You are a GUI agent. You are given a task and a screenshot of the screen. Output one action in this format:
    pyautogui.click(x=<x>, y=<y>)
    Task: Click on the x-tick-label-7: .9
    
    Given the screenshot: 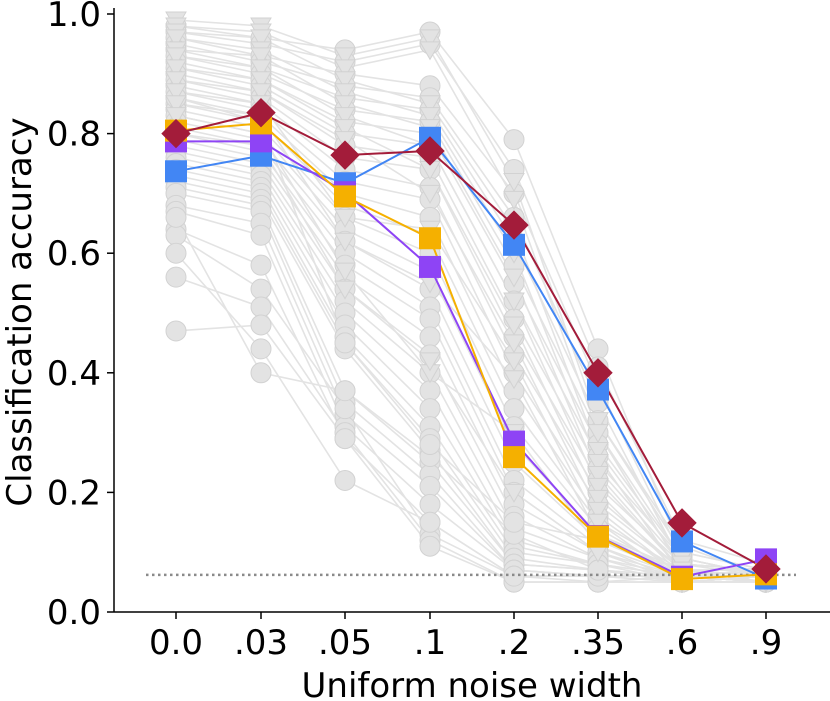 What is the action you would take?
    pyautogui.click(x=766, y=643)
    